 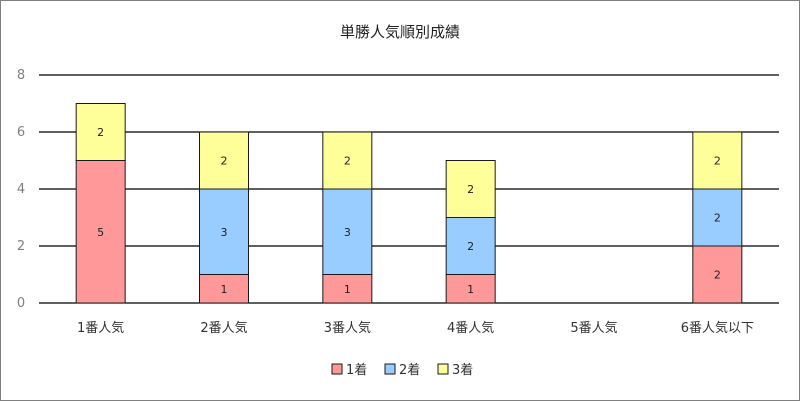 What do you see at coordinates (462, 370) in the screenshot?
I see `legend-label: 3着` at bounding box center [462, 370].